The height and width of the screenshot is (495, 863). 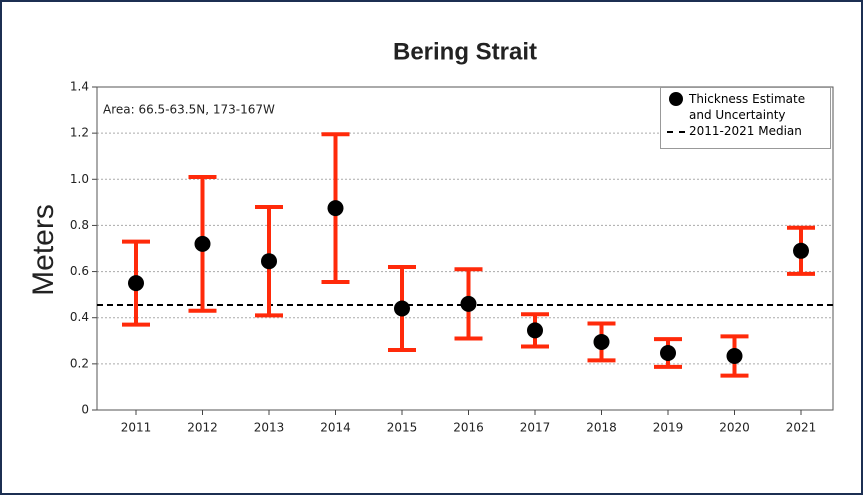 What do you see at coordinates (402, 428) in the screenshot?
I see `x-tick-label: 2015` at bounding box center [402, 428].